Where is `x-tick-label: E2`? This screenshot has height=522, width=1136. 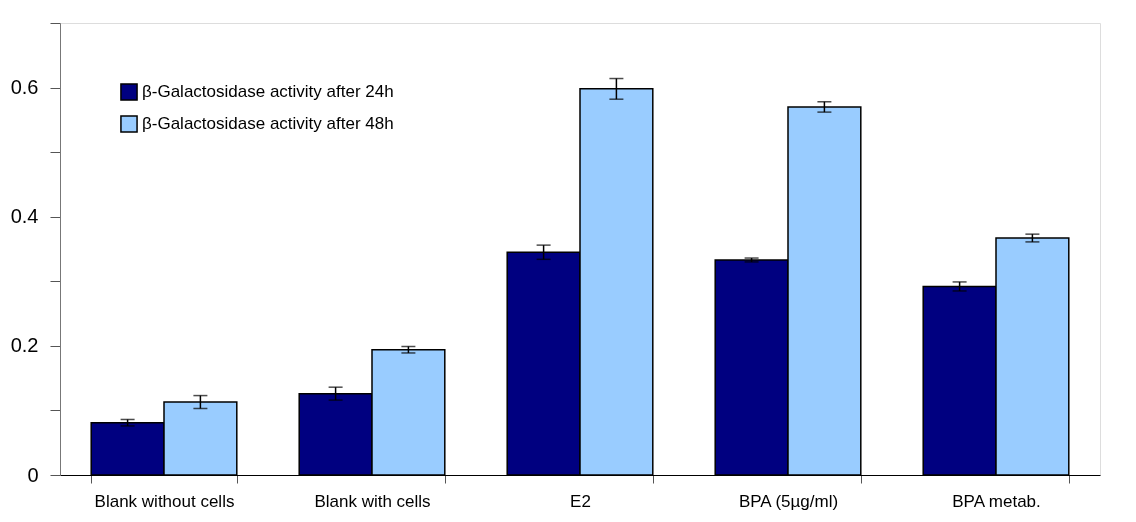 x-tick-label: E2 is located at coordinates (580, 501).